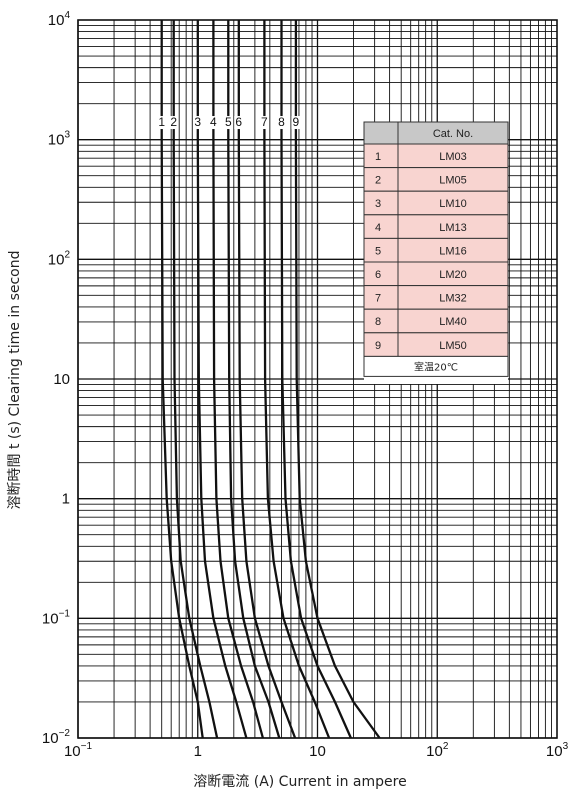  Describe the element at coordinates (453, 181) in the screenshot. I see `legend-row-cat-no: LM05` at that location.